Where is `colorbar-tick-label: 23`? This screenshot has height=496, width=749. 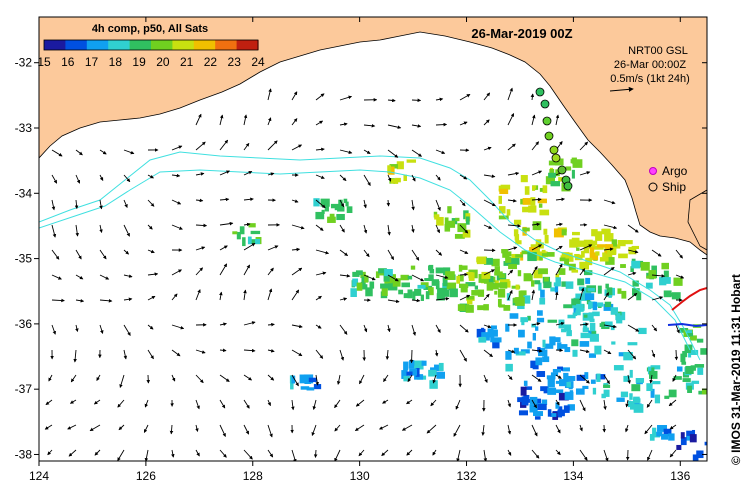
colorbar-tick-label: 23 is located at coordinates (235, 62).